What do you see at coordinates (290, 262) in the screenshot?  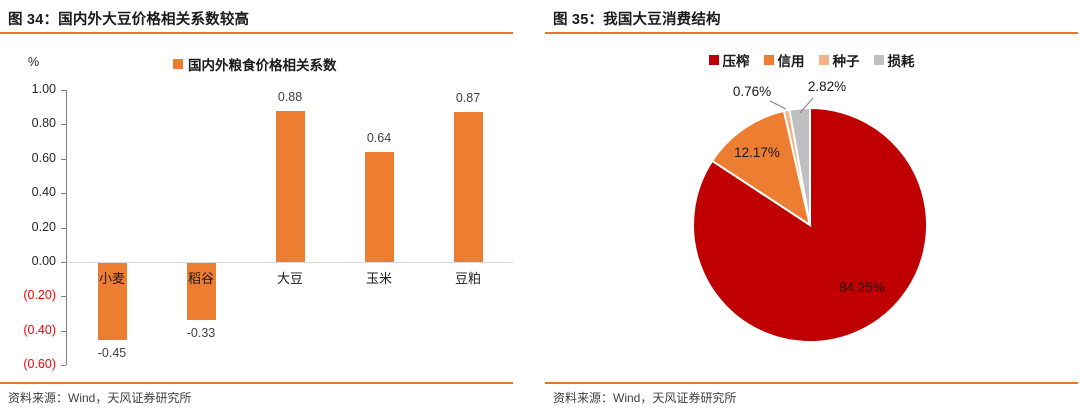 I see `zero-line` at bounding box center [290, 262].